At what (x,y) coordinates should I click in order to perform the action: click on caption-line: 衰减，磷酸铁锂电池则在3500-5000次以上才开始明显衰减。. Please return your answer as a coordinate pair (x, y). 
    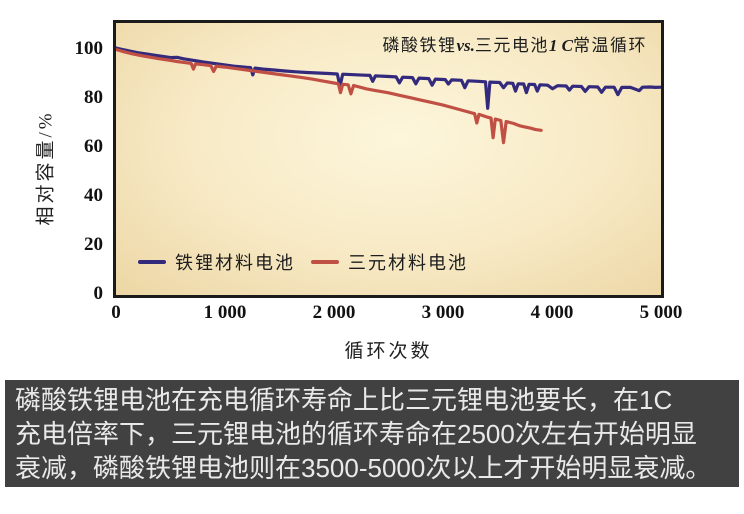
    Looking at the image, I should click on (363, 468).